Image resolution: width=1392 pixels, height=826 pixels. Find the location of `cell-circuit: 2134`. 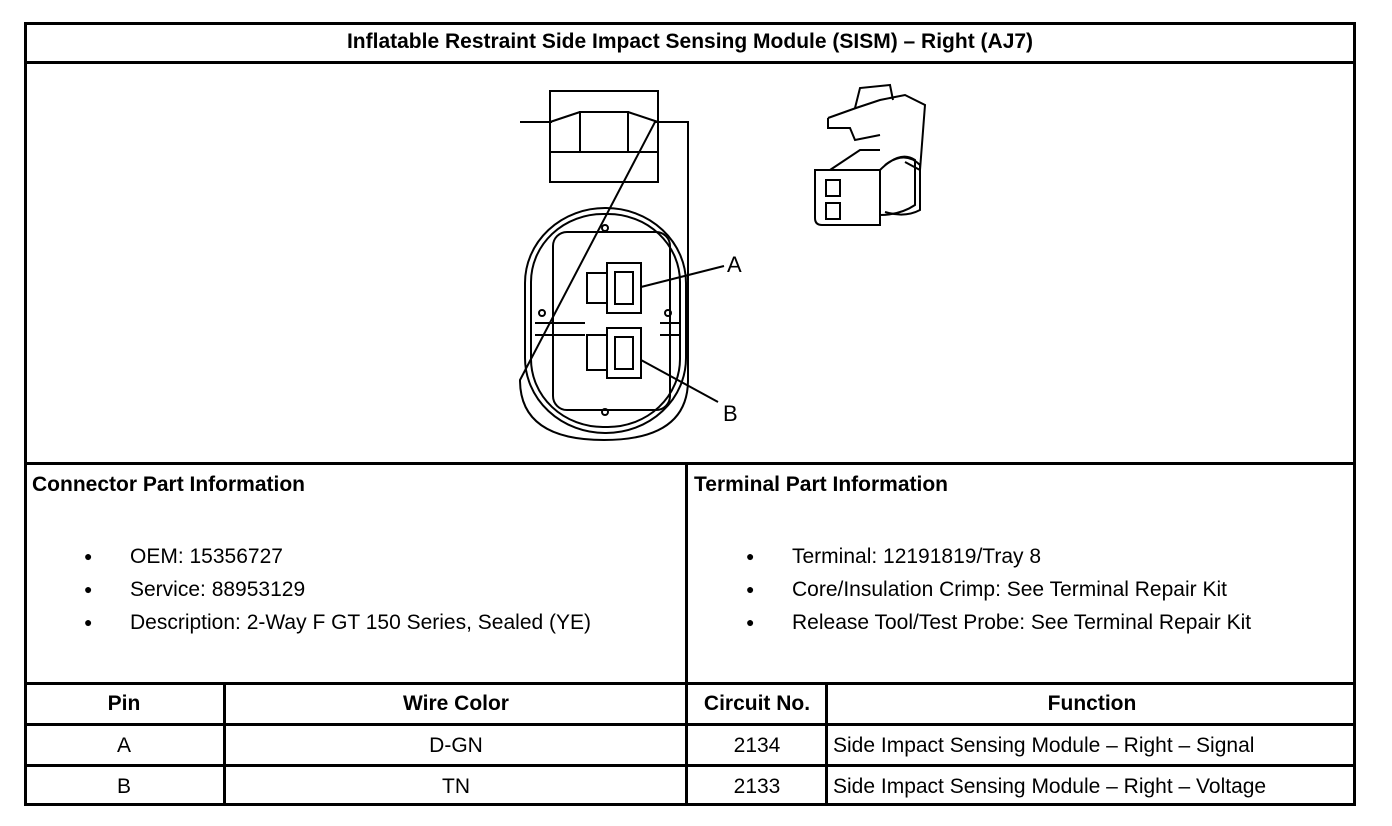

cell-circuit: 2134 is located at coordinates (757, 745).